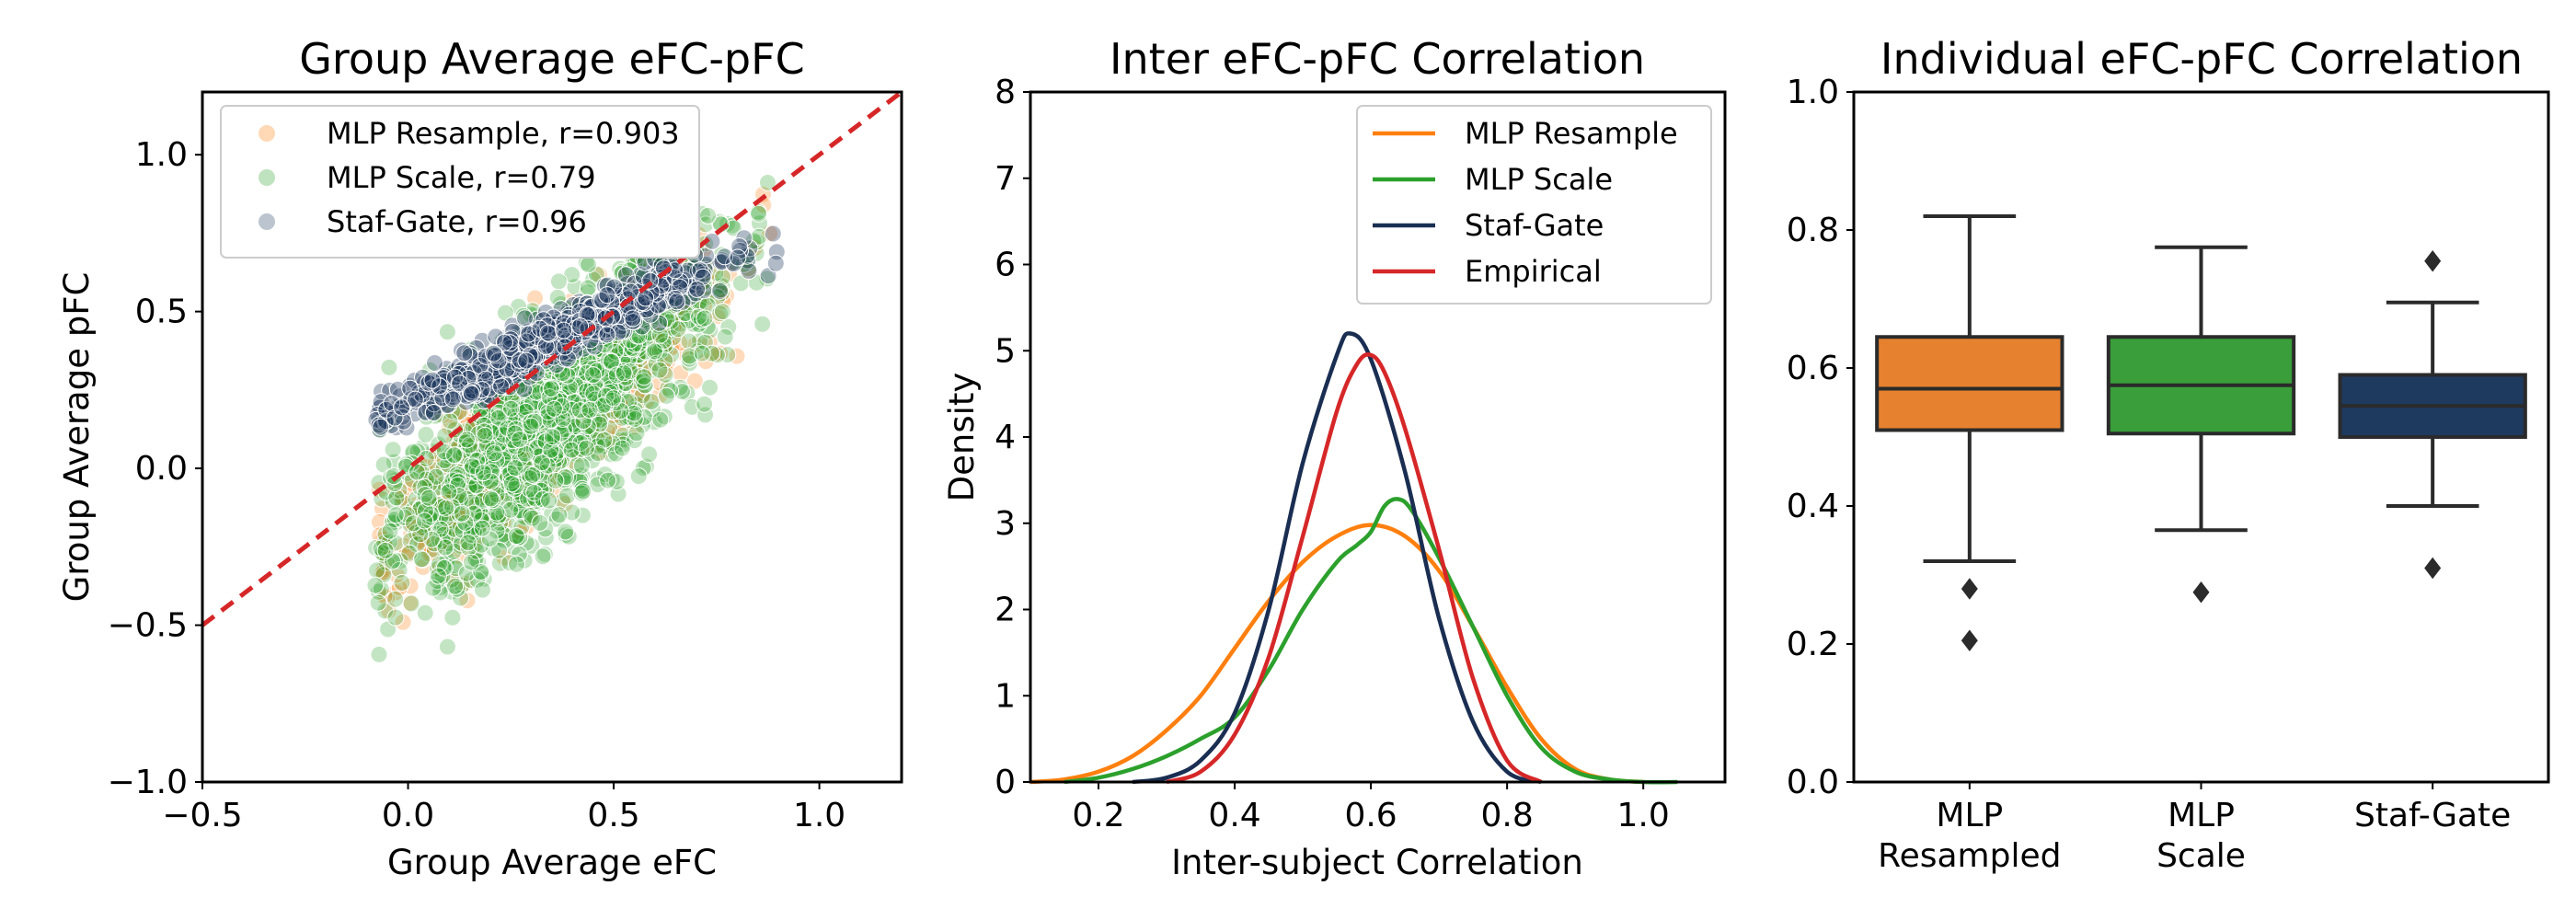  Describe the element at coordinates (1820, 437) in the screenshot. I see `boxplot-y-ticks: 0.0 0.2 0.4 0.6 0.8 1.0` at that location.